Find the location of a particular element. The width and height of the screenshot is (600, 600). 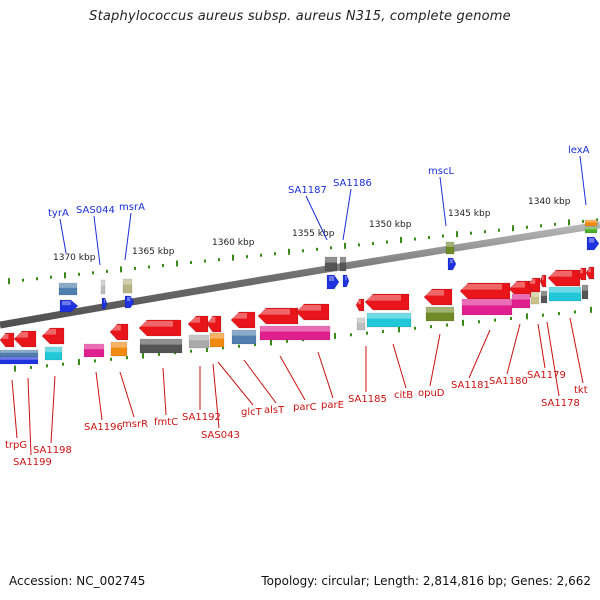

scale-label: 1340 kbp is located at coordinates (549, 202).